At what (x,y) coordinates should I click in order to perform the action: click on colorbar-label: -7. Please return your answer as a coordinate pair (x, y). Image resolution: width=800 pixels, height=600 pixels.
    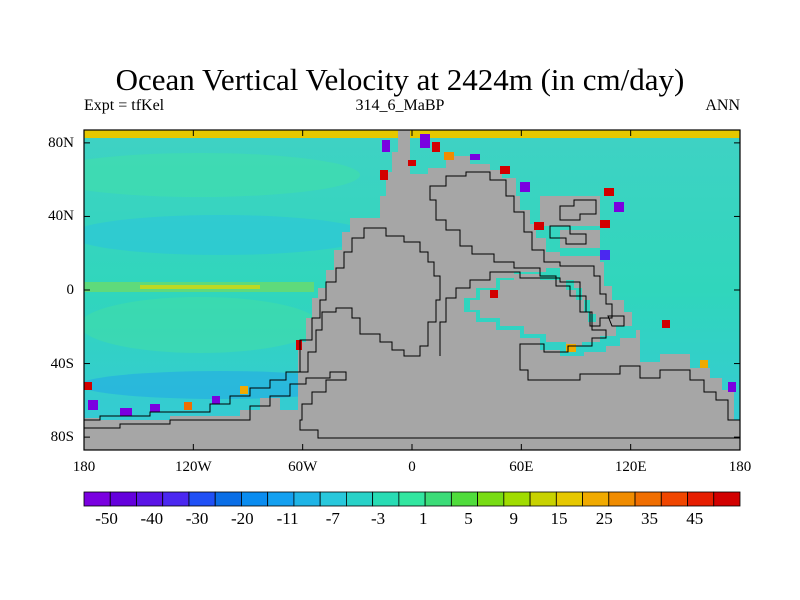
    Looking at the image, I should click on (332, 518).